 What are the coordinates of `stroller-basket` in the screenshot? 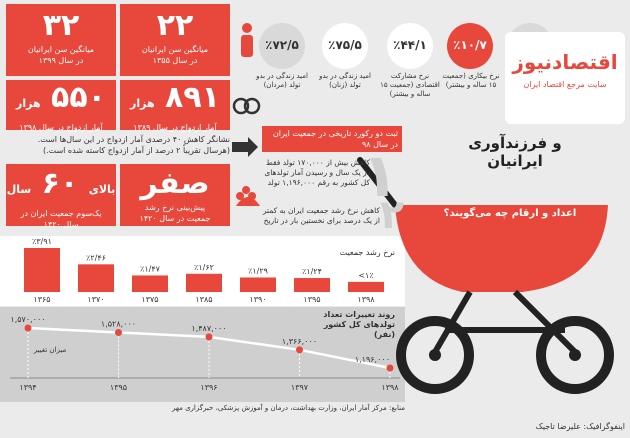 It's located at (501, 248).